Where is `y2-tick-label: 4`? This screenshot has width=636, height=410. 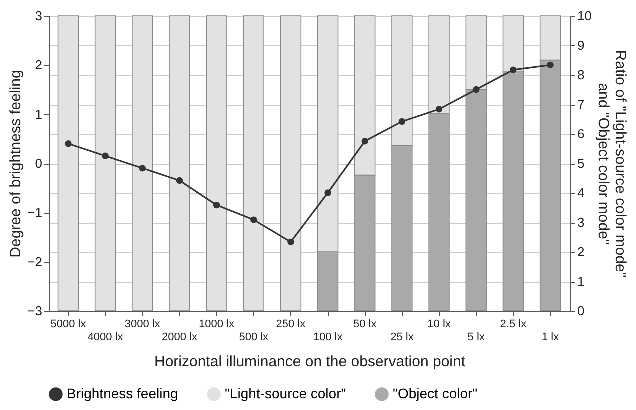 y2-tick-label: 4 is located at coordinates (581, 193).